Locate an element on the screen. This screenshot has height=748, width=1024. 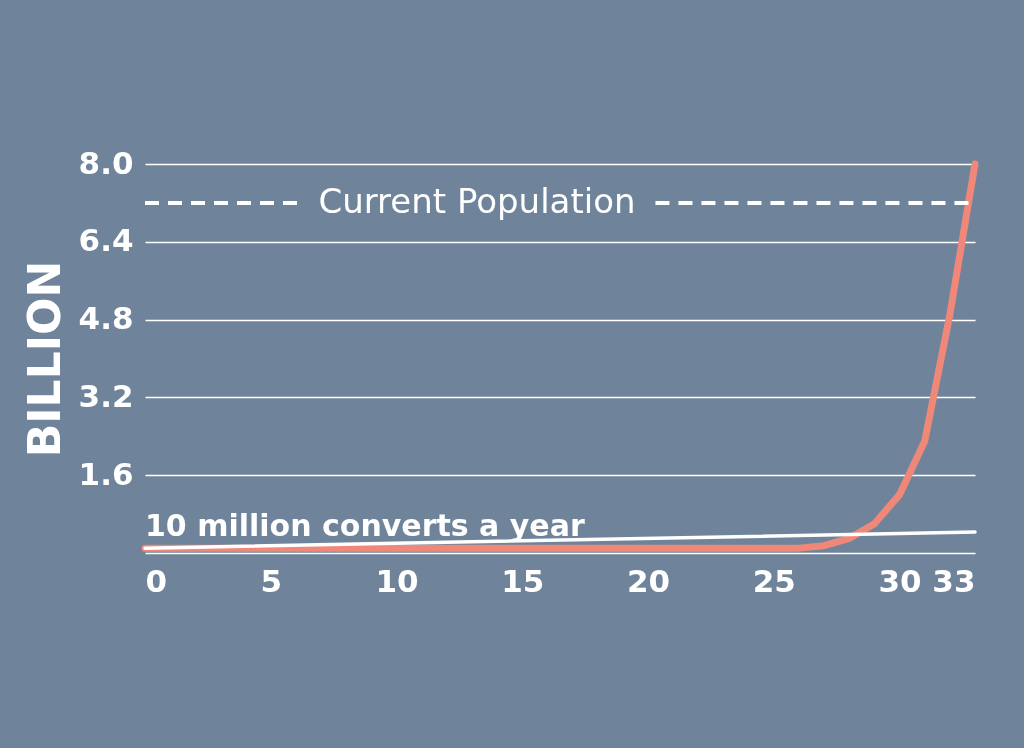
x-tick-label: 33 is located at coordinates (954, 580).